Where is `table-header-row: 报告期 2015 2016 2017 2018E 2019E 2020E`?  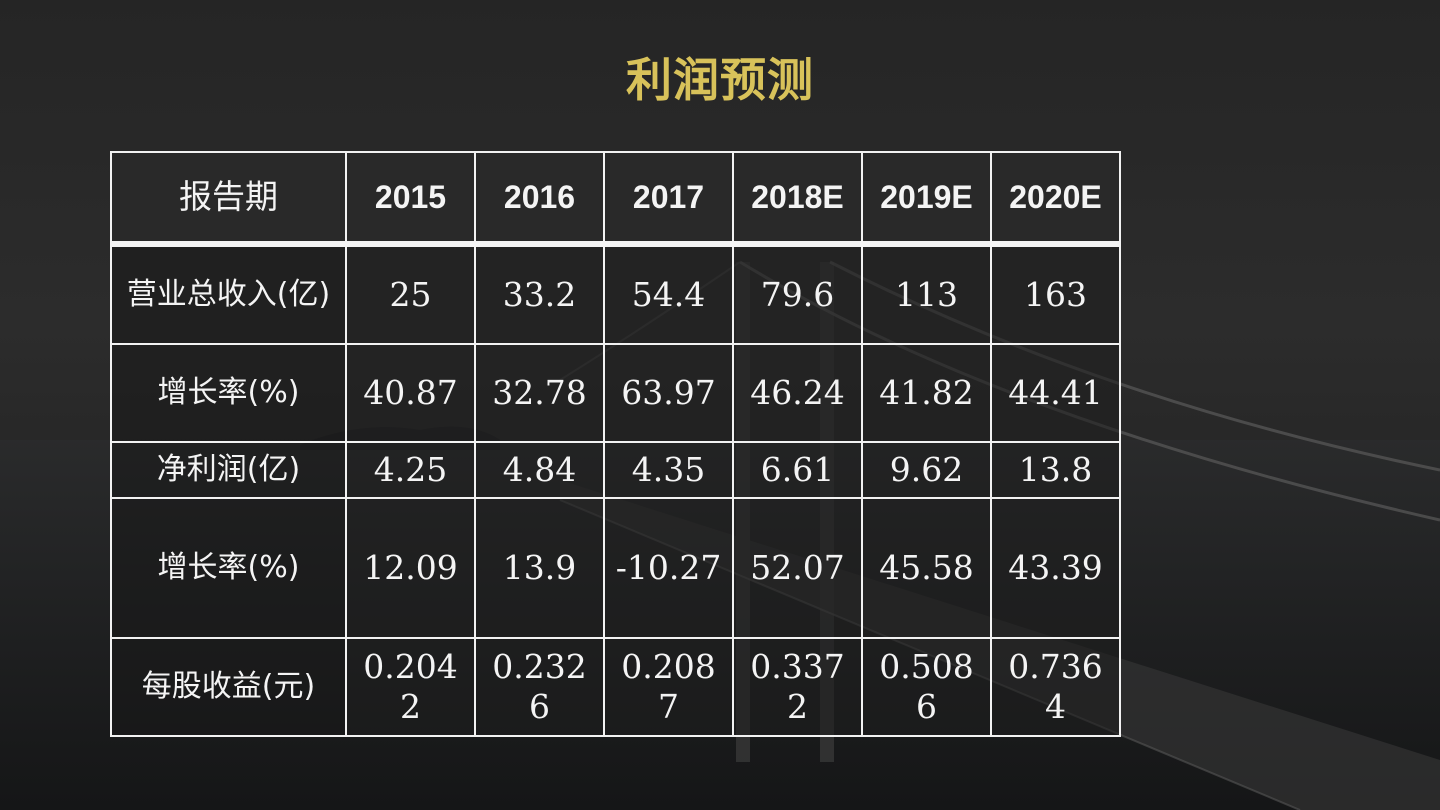
table-header-row: 报告期 2015 2016 2017 2018E 2019E 2020E is located at coordinates (615, 199).